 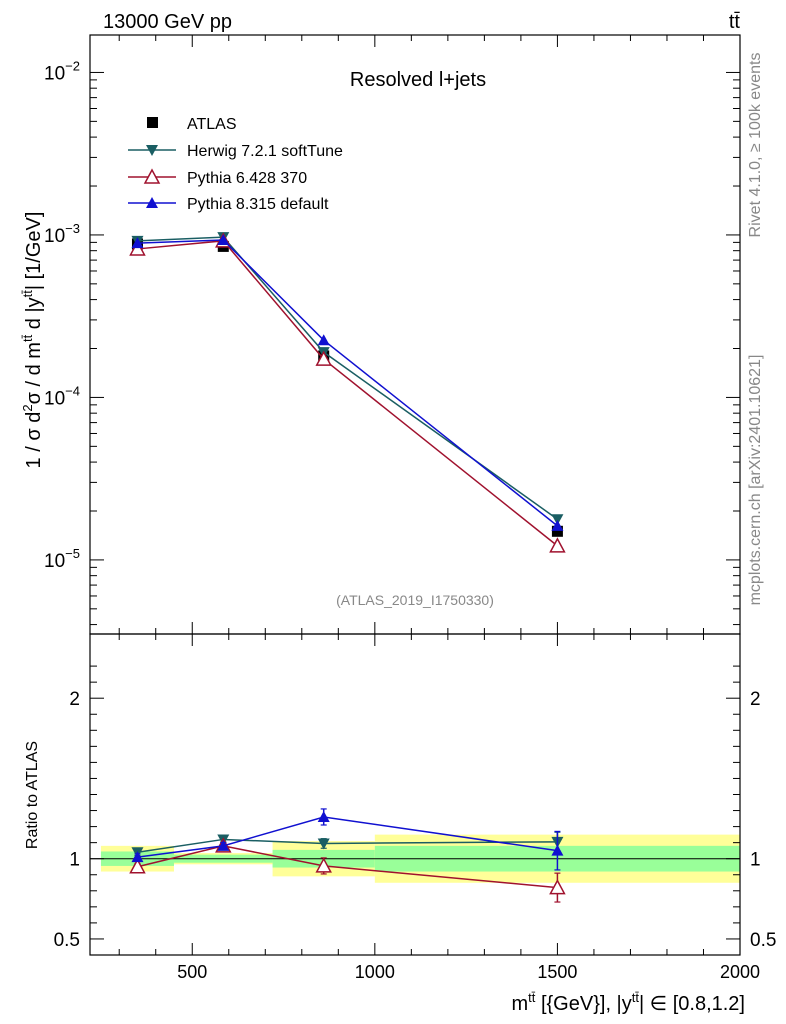 I want to click on y-axis-label: 1 / σ d2σ / d mtt̄ d |ytt̄| [1/GeV], so click(x=32, y=340).